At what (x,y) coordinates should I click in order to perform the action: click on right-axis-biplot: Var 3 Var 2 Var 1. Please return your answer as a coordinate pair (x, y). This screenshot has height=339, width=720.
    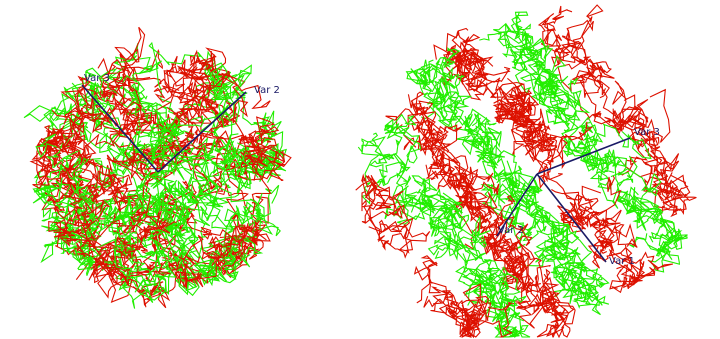
    Looking at the image, I should click on (578, 197).